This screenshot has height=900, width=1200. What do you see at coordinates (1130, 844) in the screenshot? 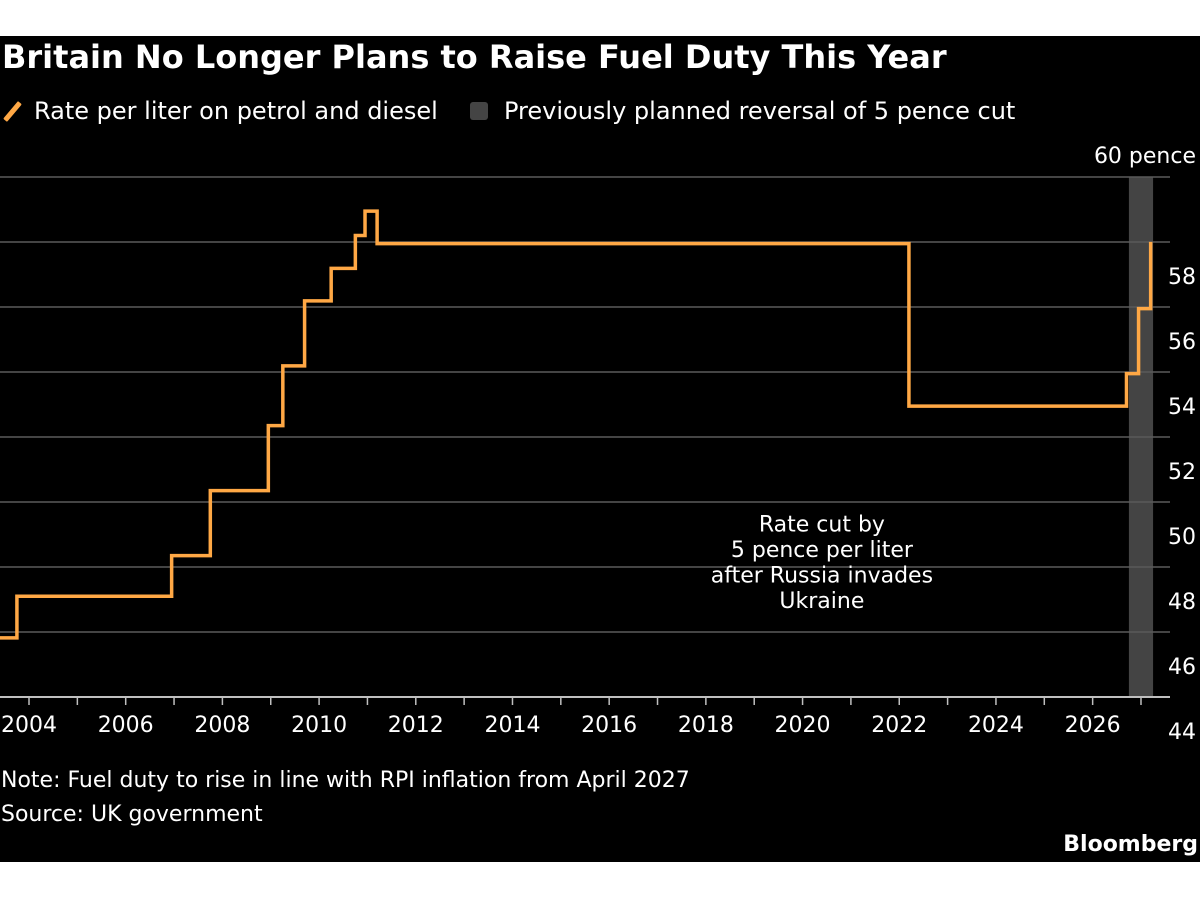
I see `bloomberg-logo: Bloomberg` at bounding box center [1130, 844].